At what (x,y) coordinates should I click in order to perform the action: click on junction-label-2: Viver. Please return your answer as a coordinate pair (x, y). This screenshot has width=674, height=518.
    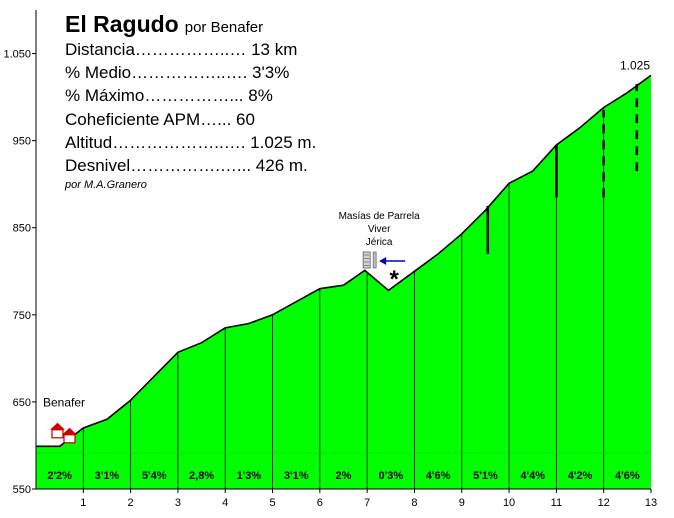
    Looking at the image, I should click on (379, 229).